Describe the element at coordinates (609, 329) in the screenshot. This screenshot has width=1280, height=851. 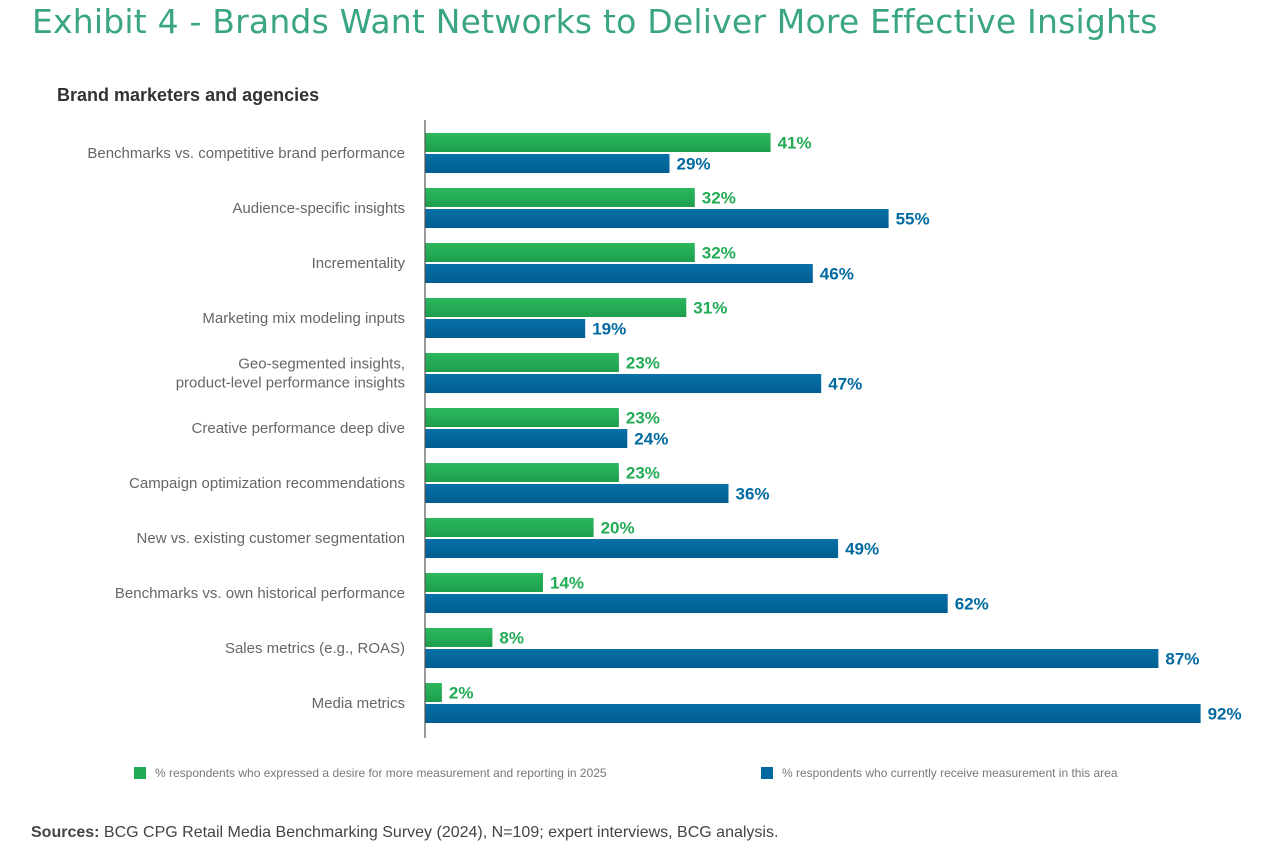
I see `value-label-current: 19%` at that location.